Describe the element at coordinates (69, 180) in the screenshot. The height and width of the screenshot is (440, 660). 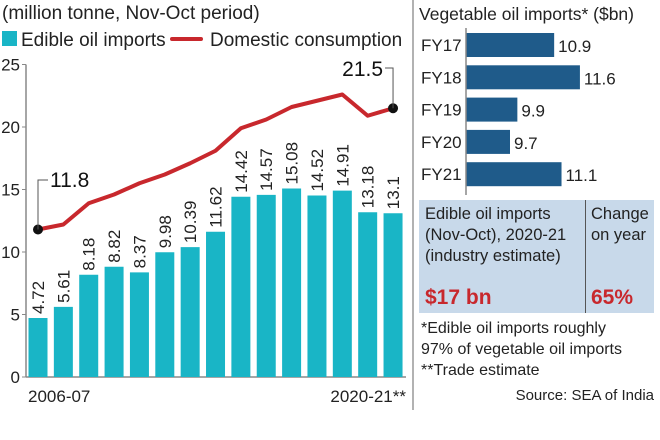
I see `annotation-first: 11.8` at that location.